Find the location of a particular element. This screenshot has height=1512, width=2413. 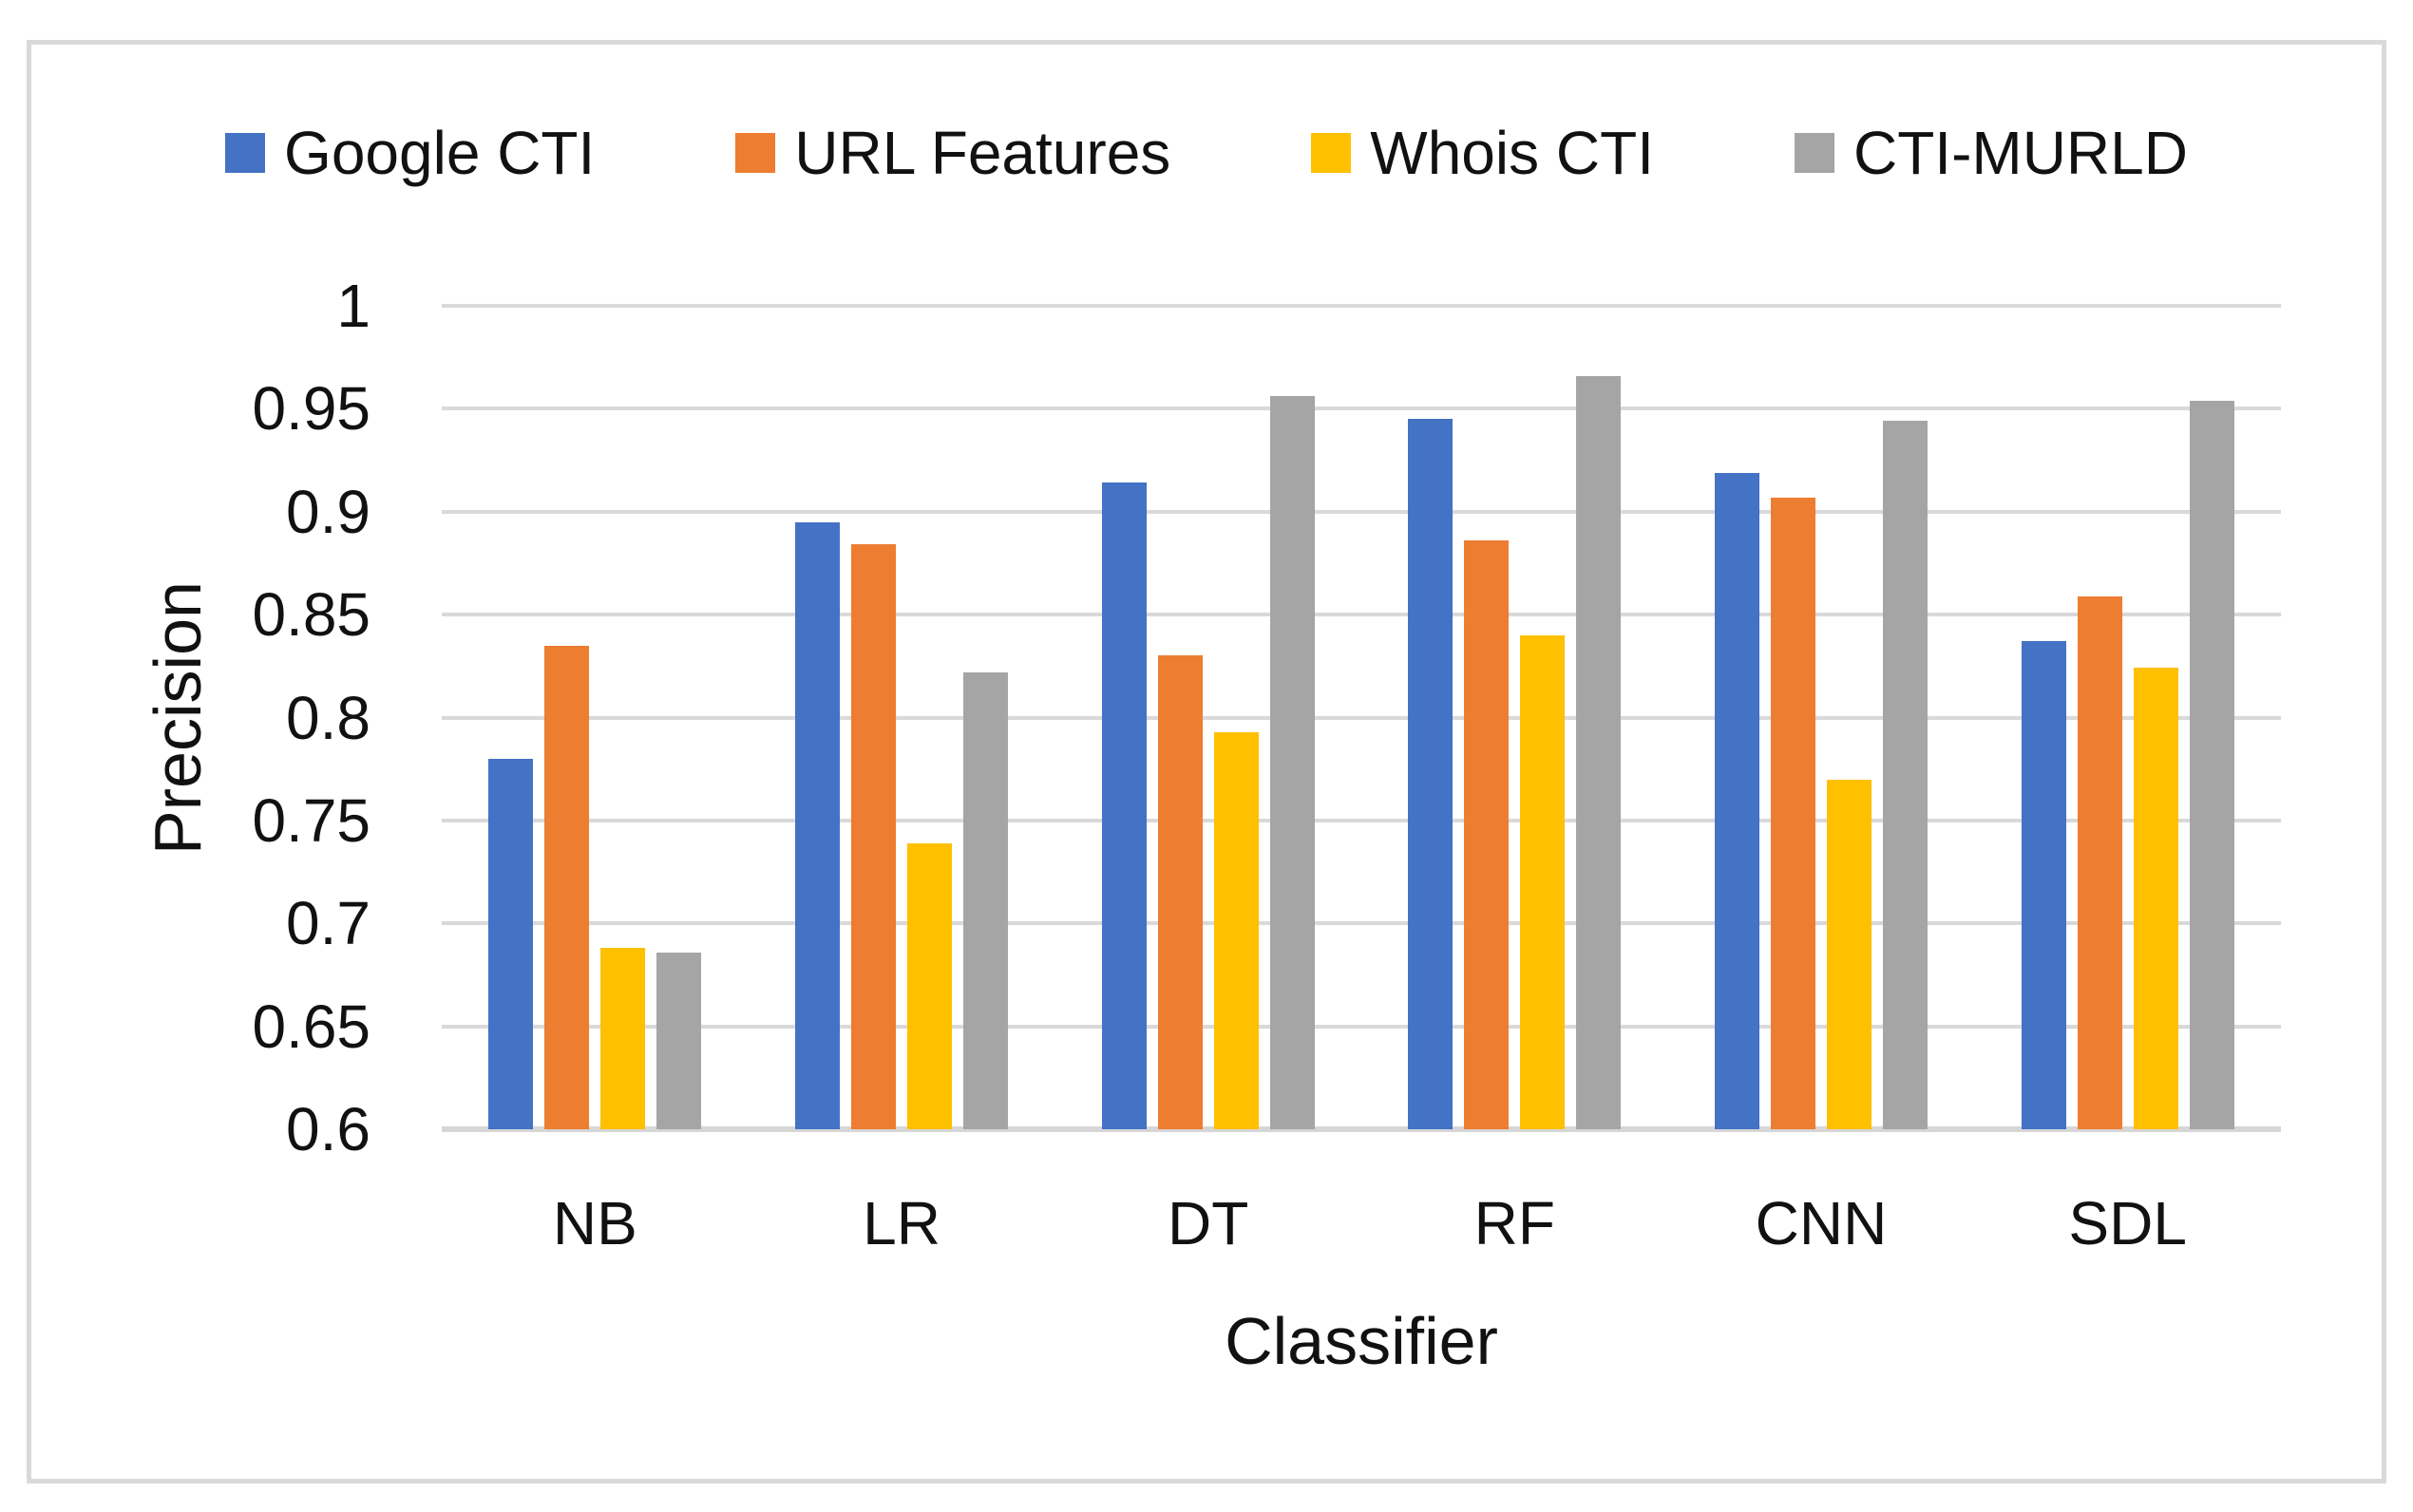

bar-cti-murld-lr is located at coordinates (985, 900).